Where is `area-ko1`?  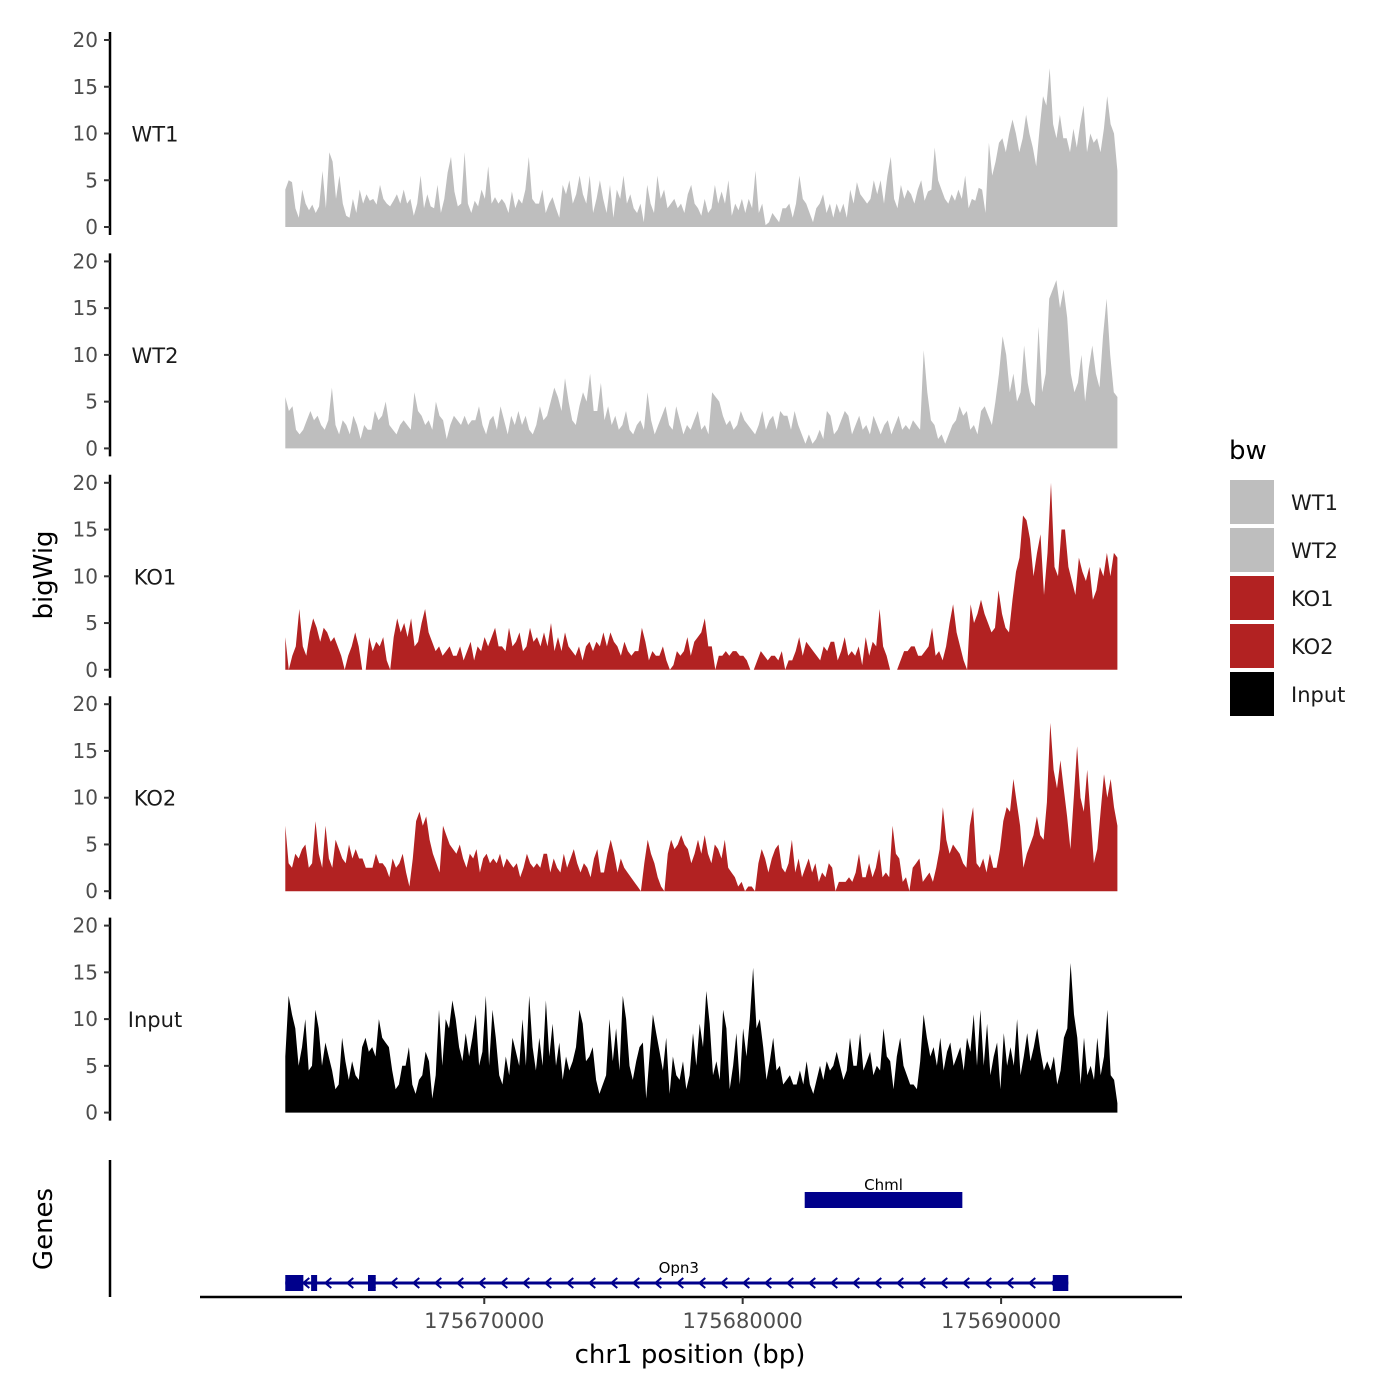 area-ko1 is located at coordinates (701, 576).